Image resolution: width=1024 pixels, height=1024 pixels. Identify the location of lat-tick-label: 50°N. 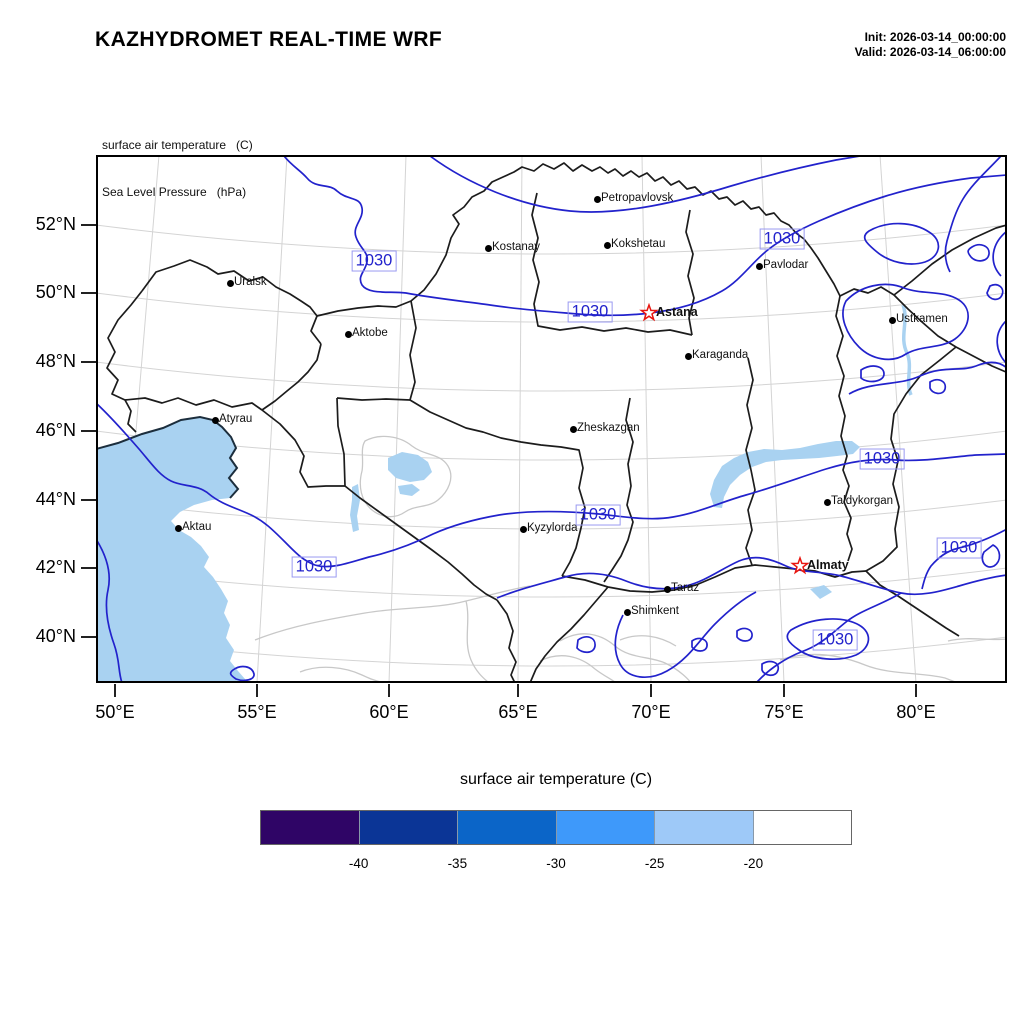
(55, 292).